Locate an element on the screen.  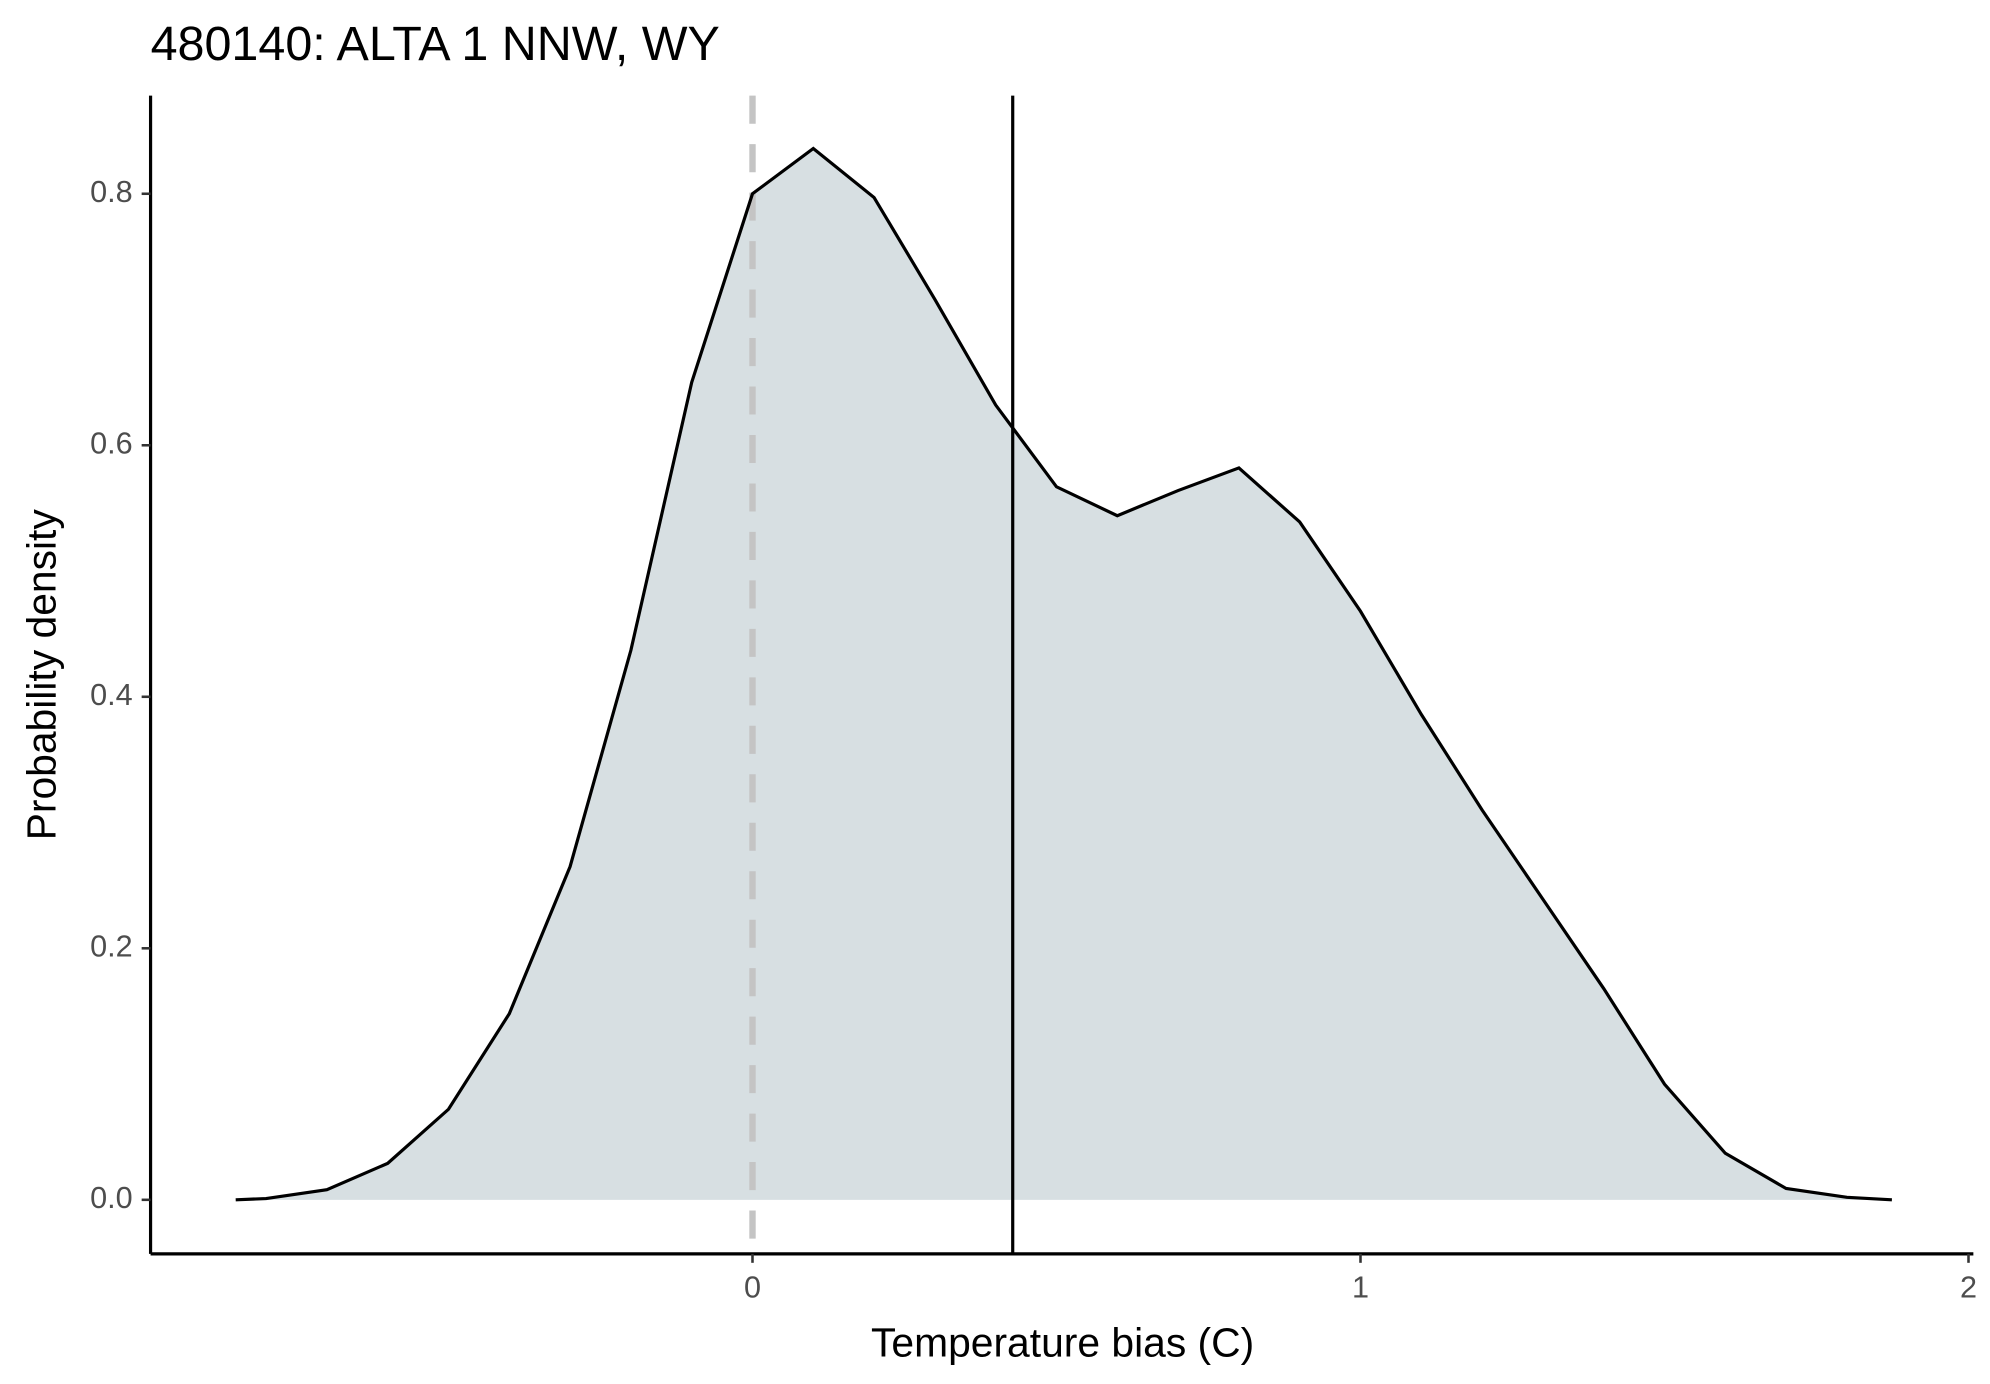
x-tick-label: 1 is located at coordinates (1360, 1288).